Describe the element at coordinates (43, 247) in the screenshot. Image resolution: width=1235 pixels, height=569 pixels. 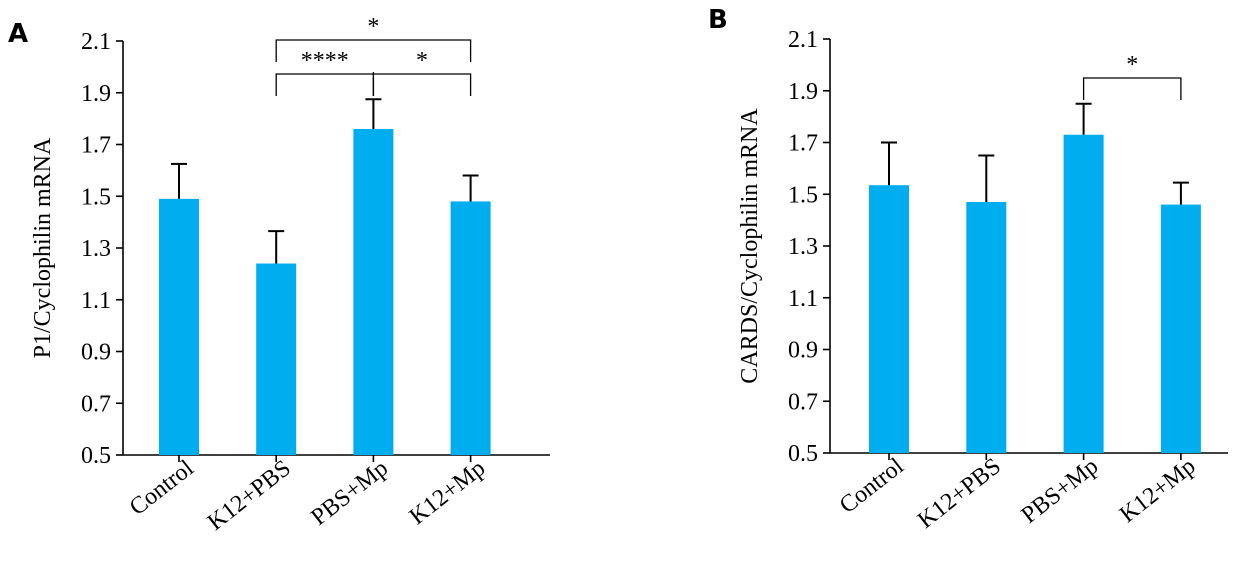
I see `y-axis-label: P1/Cyclophilin mRNA` at that location.